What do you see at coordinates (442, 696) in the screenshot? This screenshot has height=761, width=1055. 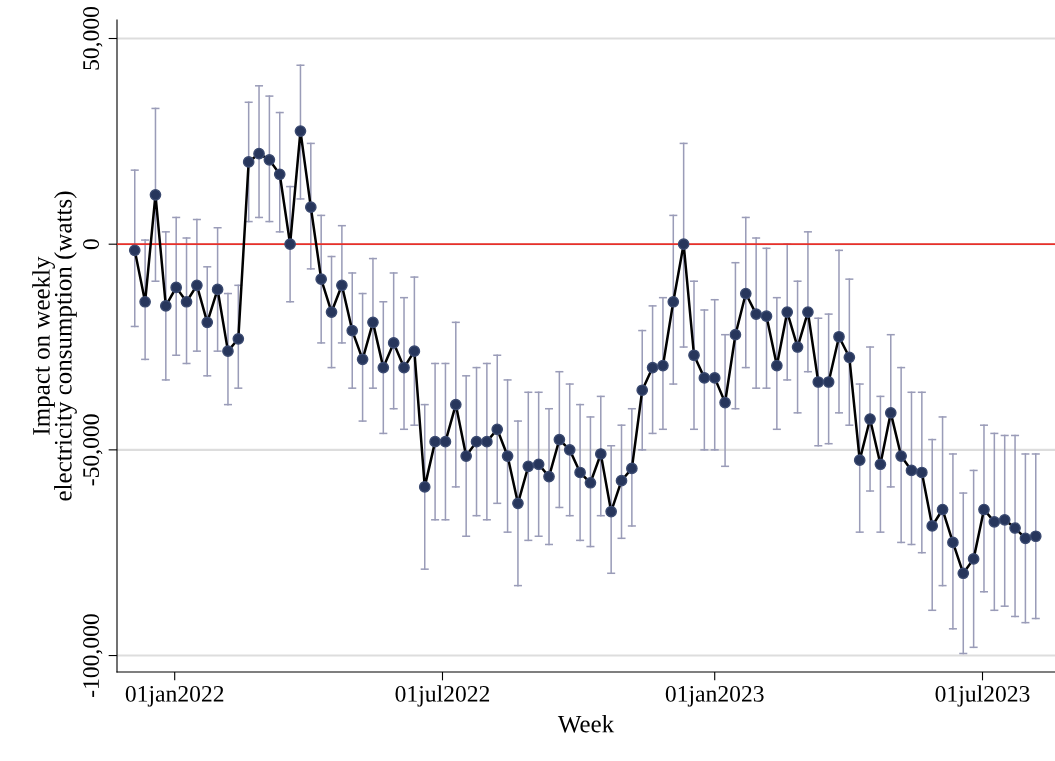 I see `x-tick-label: 01jul2022` at bounding box center [442, 696].